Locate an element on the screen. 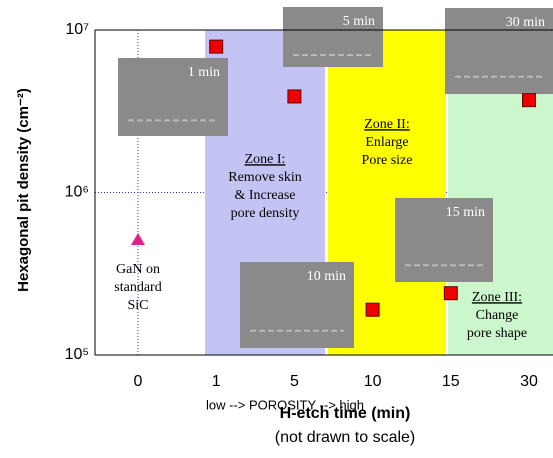 The width and height of the screenshot is (553, 458). zone-text: Remove skin is located at coordinates (265, 177).